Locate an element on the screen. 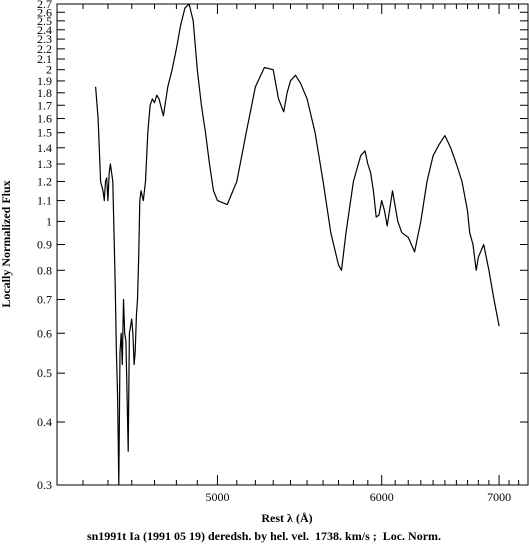  y-tick-label: 1.8 is located at coordinates (44, 93).